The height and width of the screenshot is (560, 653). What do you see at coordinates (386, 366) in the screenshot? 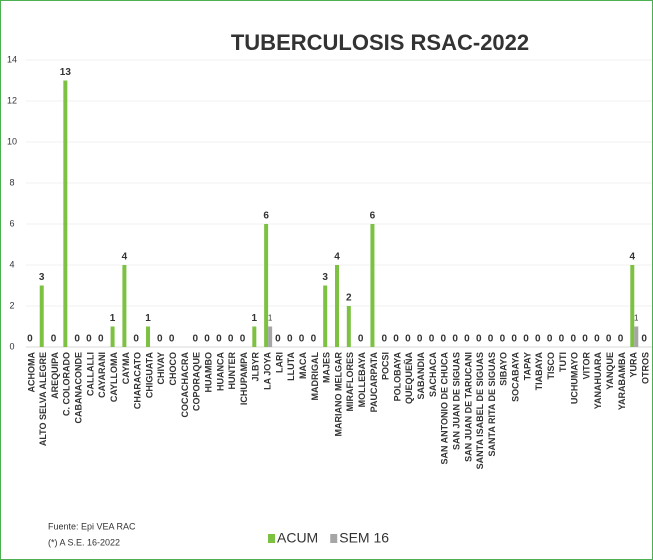
I see `x-tick-label: POCSI` at bounding box center [386, 366].